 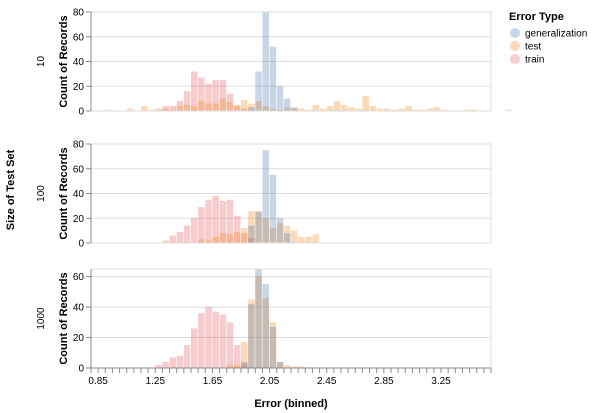 I want to click on series-test, so click(x=258, y=227).